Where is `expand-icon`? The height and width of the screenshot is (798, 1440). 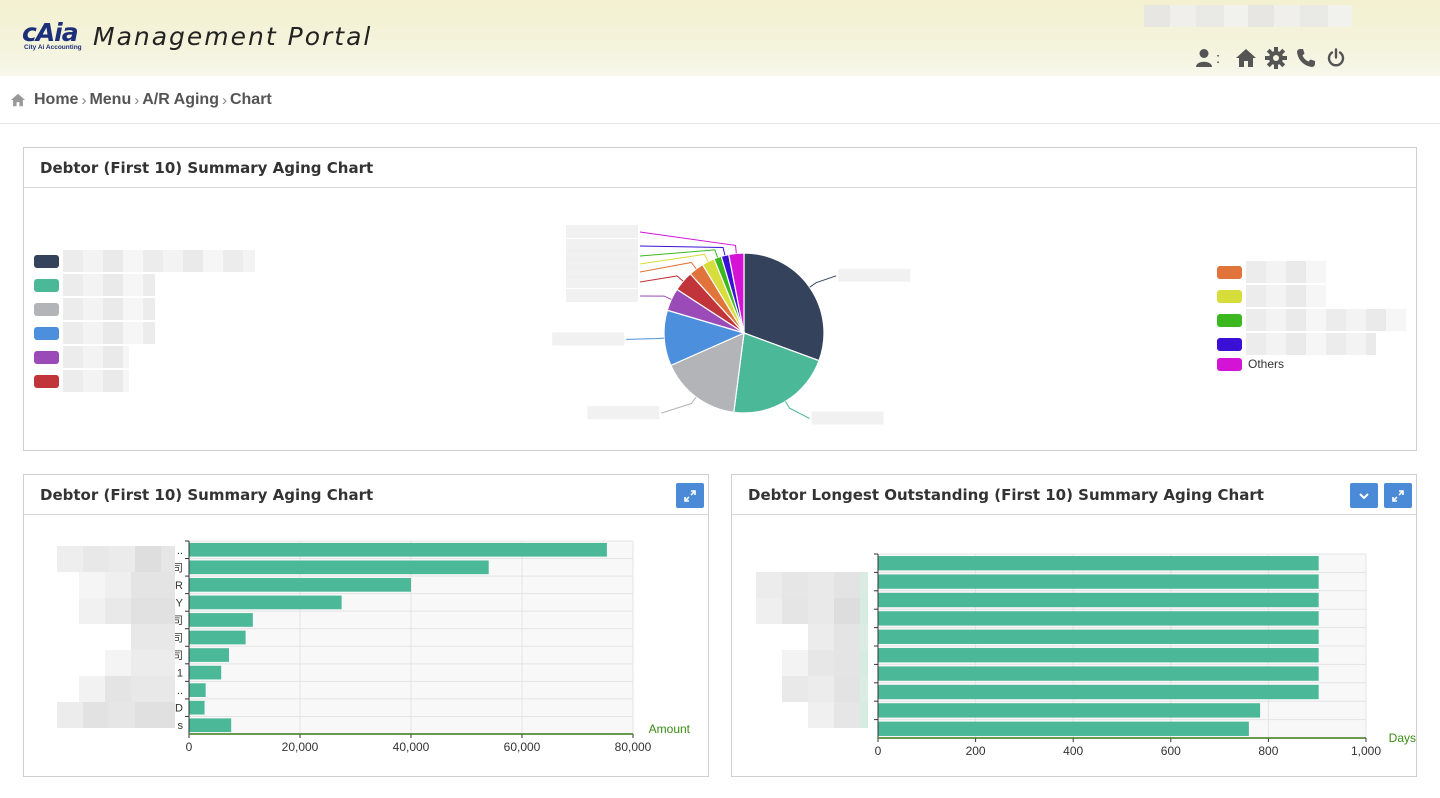 expand-icon is located at coordinates (1398, 495).